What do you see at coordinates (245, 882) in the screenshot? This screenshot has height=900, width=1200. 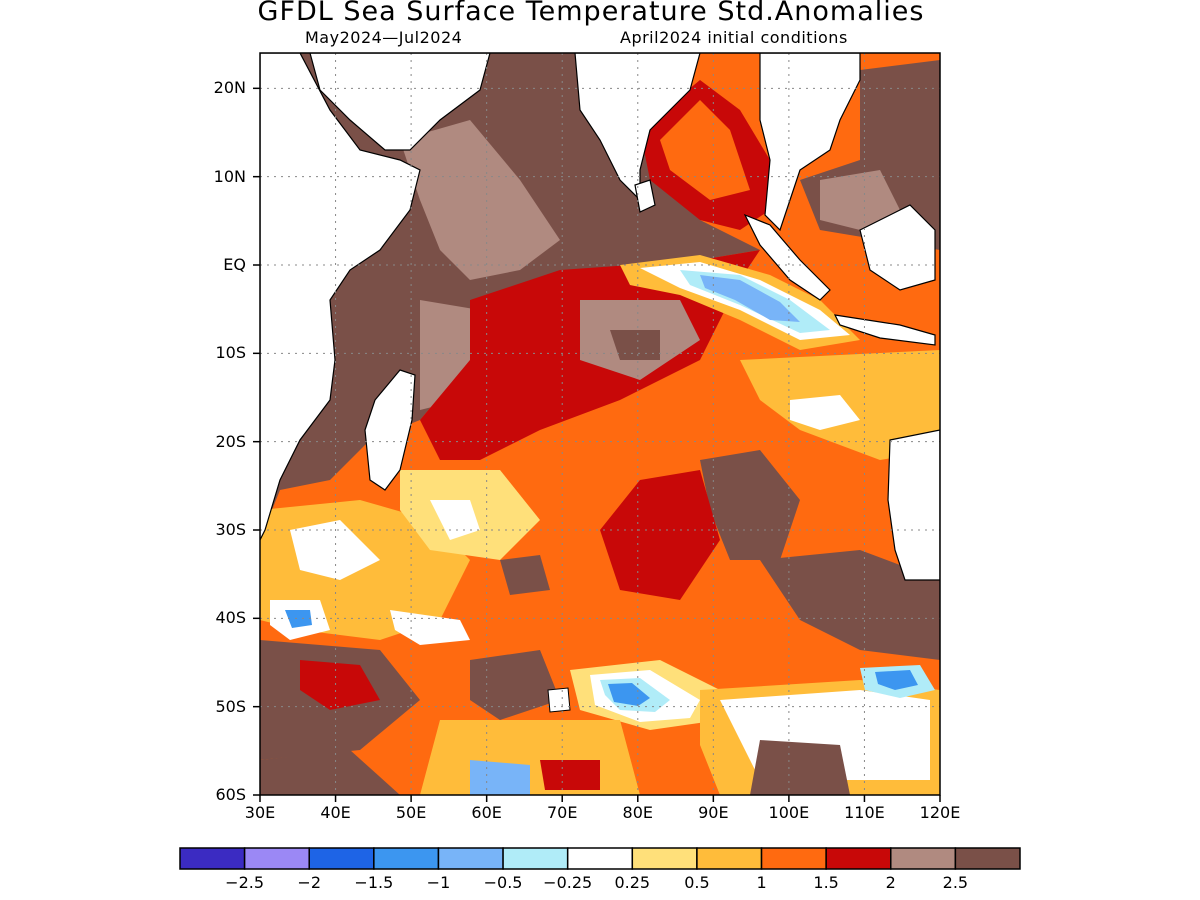 I see `colorbar-label: −2.5` at bounding box center [245, 882].